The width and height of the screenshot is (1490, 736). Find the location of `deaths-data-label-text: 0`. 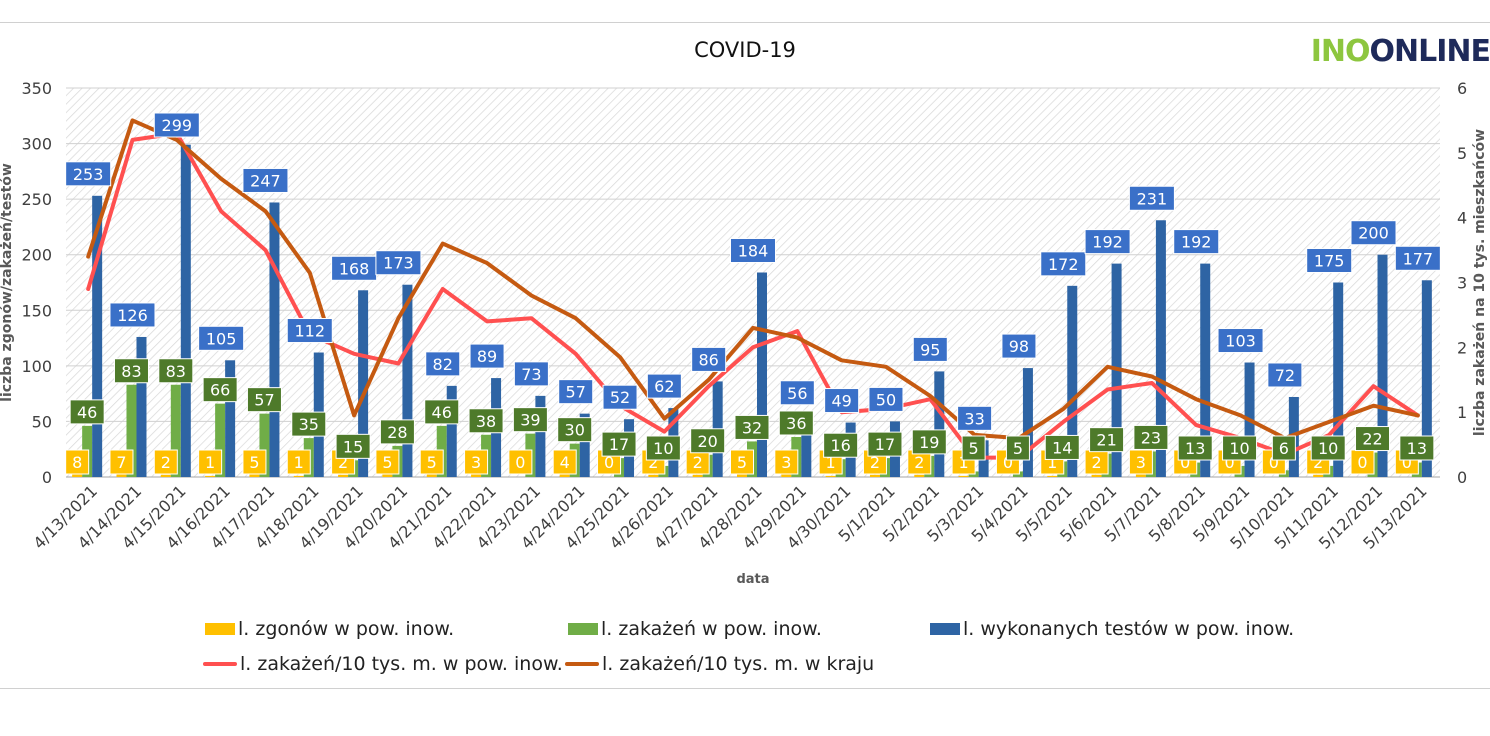

deaths-data-label-text: 0 is located at coordinates (1008, 462).